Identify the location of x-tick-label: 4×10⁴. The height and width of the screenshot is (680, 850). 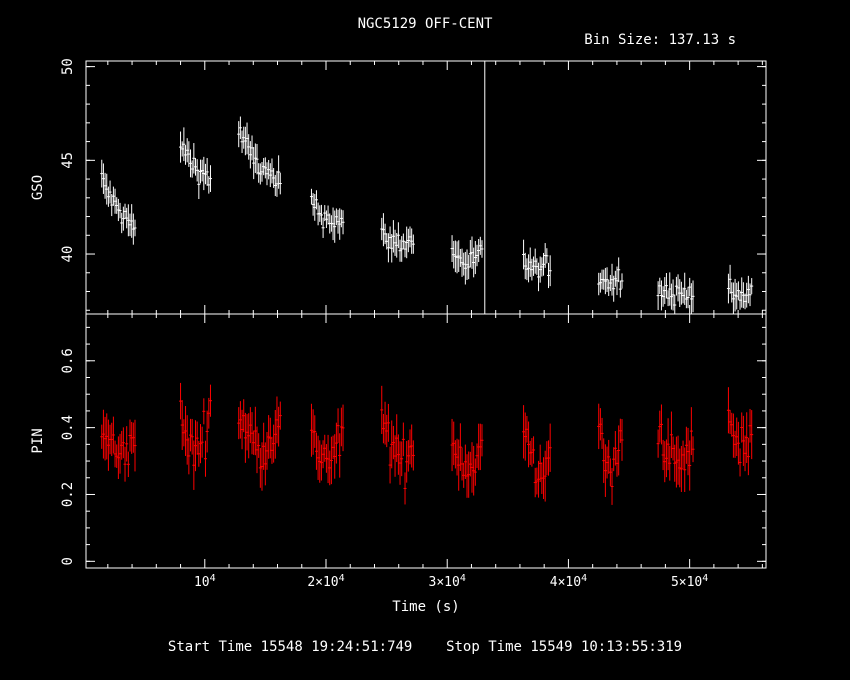
(568, 581).